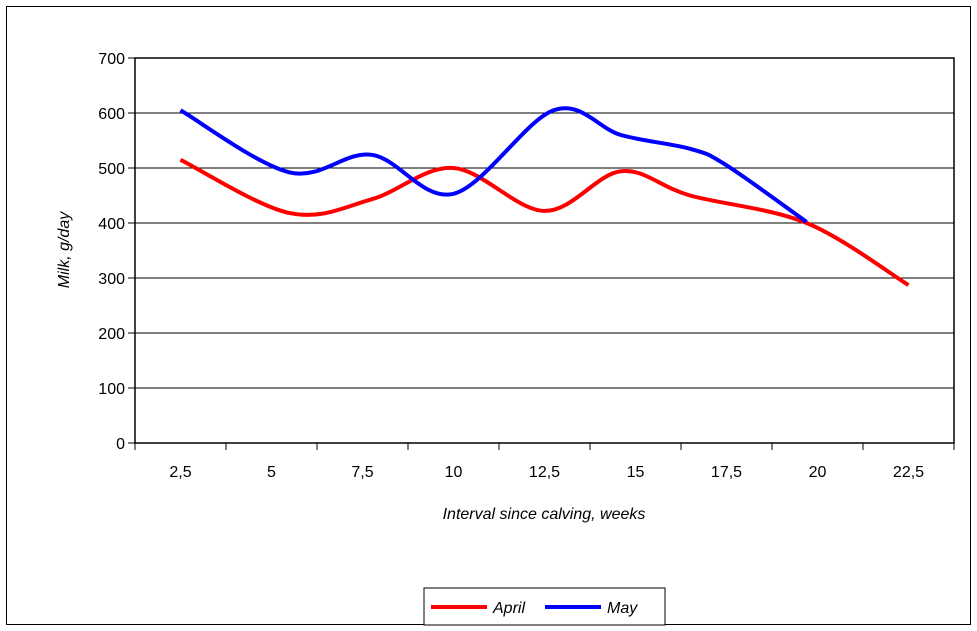  I want to click on x-tick-label: 5, so click(271, 472).